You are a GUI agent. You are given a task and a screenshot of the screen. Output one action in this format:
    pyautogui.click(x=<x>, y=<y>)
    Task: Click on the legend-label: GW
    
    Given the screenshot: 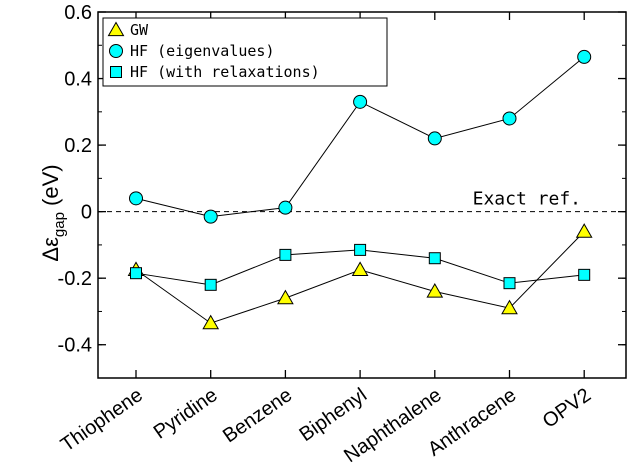 What is the action you would take?
    pyautogui.click(x=139, y=30)
    